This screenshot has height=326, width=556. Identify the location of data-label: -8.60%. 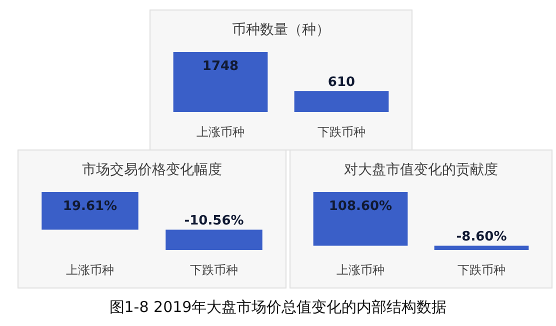
(481, 237).